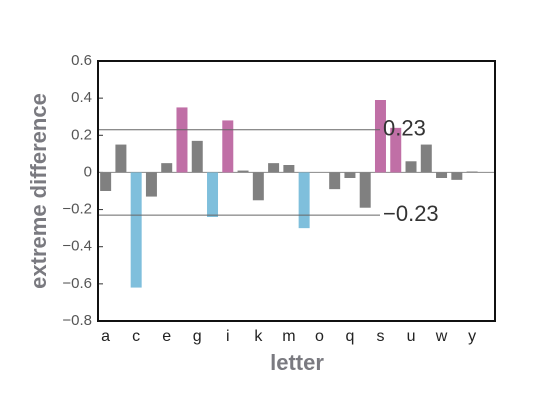 The width and height of the screenshot is (550, 420). I want to click on y-tick-label: −0.4, so click(77, 246).